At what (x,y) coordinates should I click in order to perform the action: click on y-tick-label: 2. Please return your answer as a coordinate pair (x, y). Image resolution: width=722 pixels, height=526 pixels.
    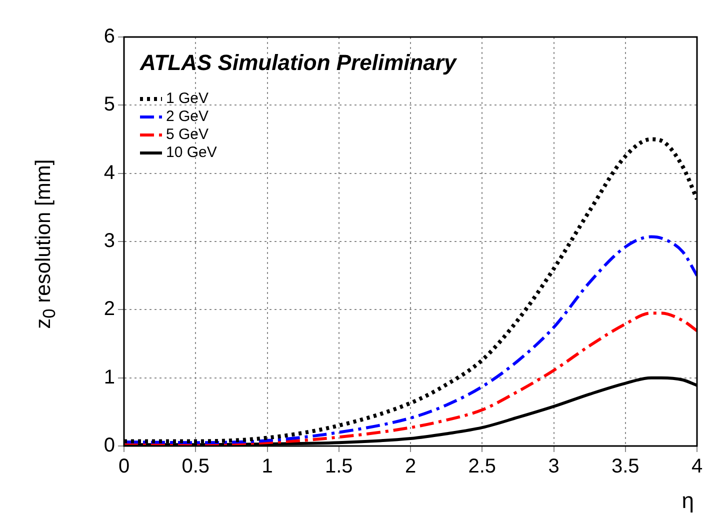
    Looking at the image, I should click on (109, 309).